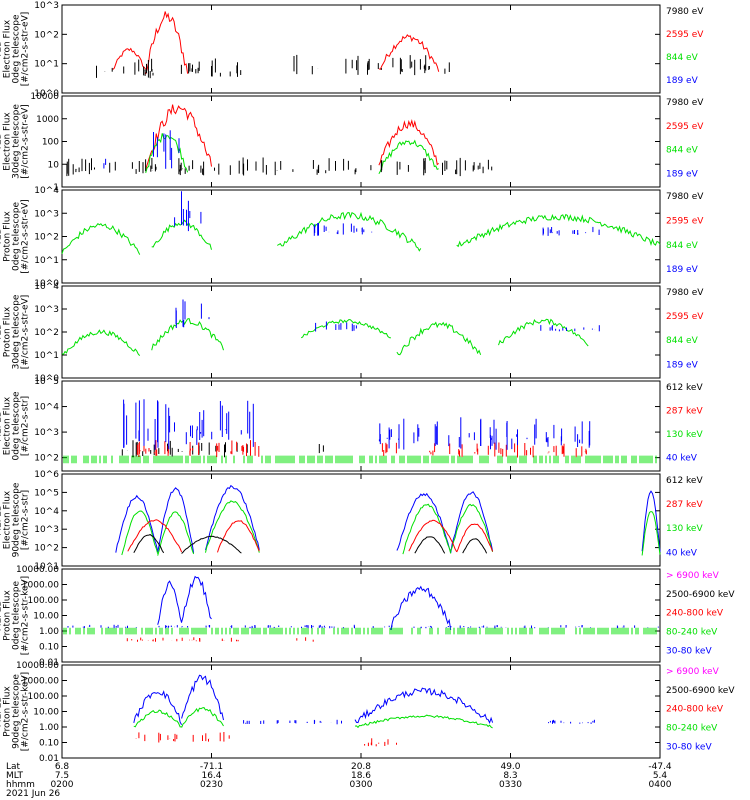  I want to click on x-tick-value: 6.8, so click(62, 767).